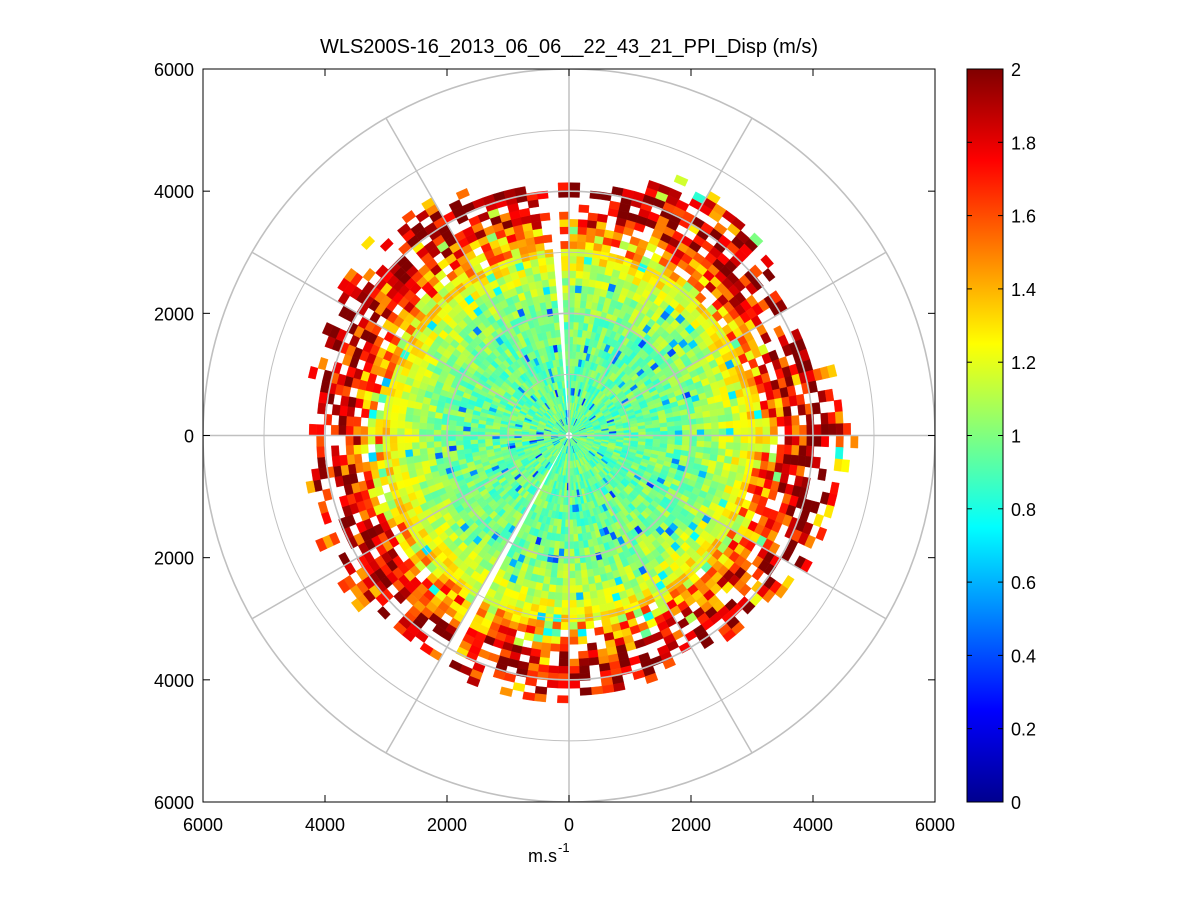  Describe the element at coordinates (1023, 656) in the screenshot. I see `colorbar-tick-label: 0.4` at that location.